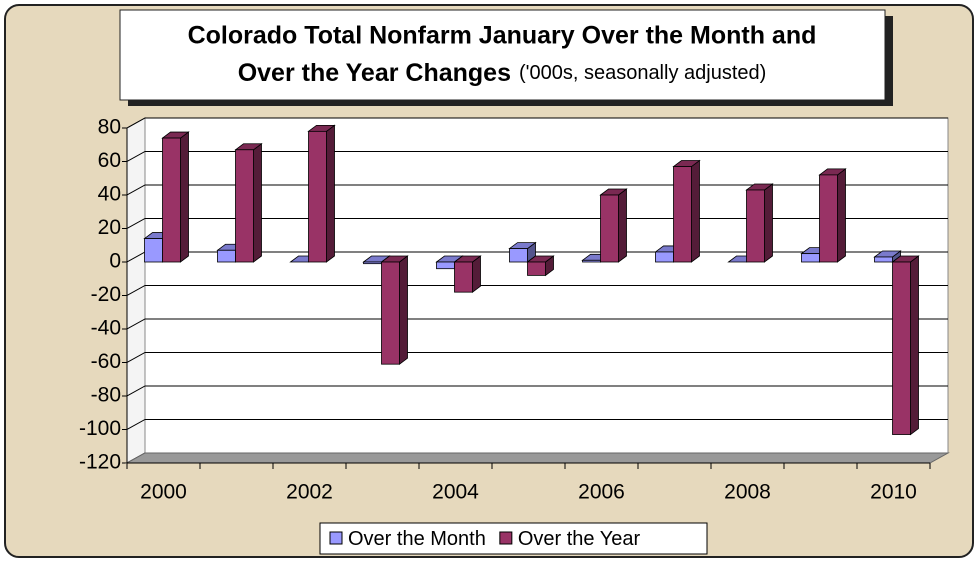 The width and height of the screenshot is (979, 563). I want to click on y-tick-label: -20, so click(106, 294).